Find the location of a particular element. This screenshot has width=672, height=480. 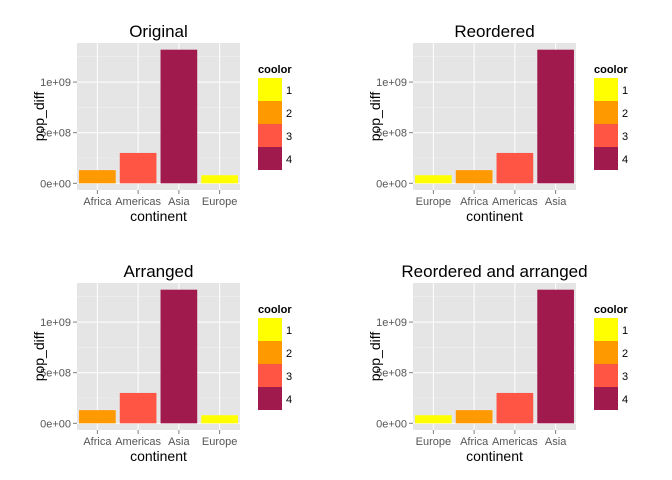

chart-title: Reordered and arranged is located at coordinates (494, 271).